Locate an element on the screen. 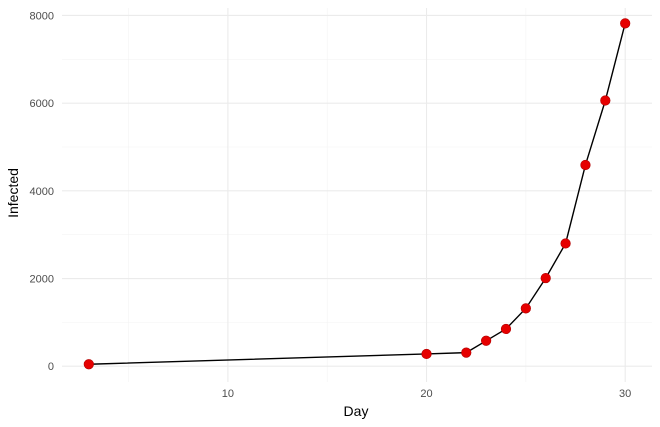  y-axis-ticks: 0 2000 4000 6000 8000 is located at coordinates (42, 191).